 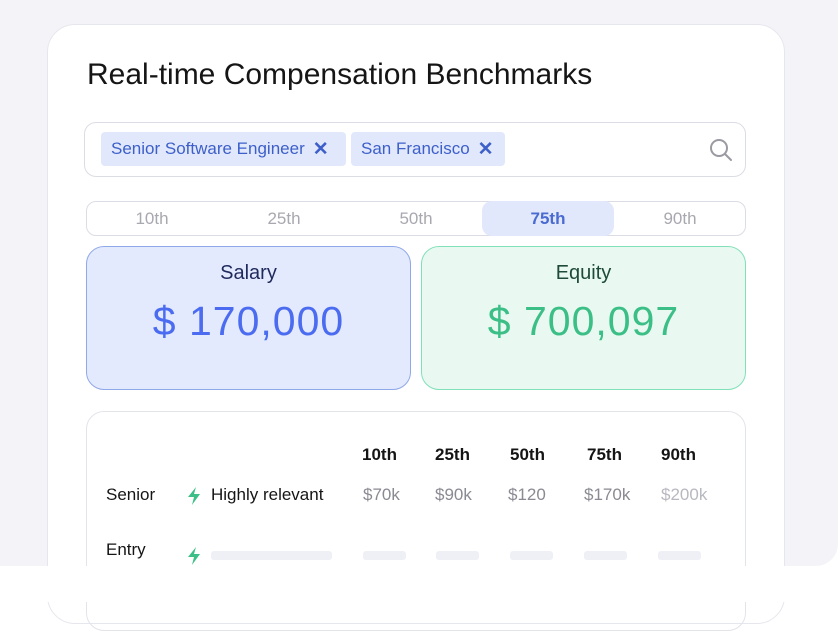 I want to click on tab-active: 75th, so click(x=548, y=218).